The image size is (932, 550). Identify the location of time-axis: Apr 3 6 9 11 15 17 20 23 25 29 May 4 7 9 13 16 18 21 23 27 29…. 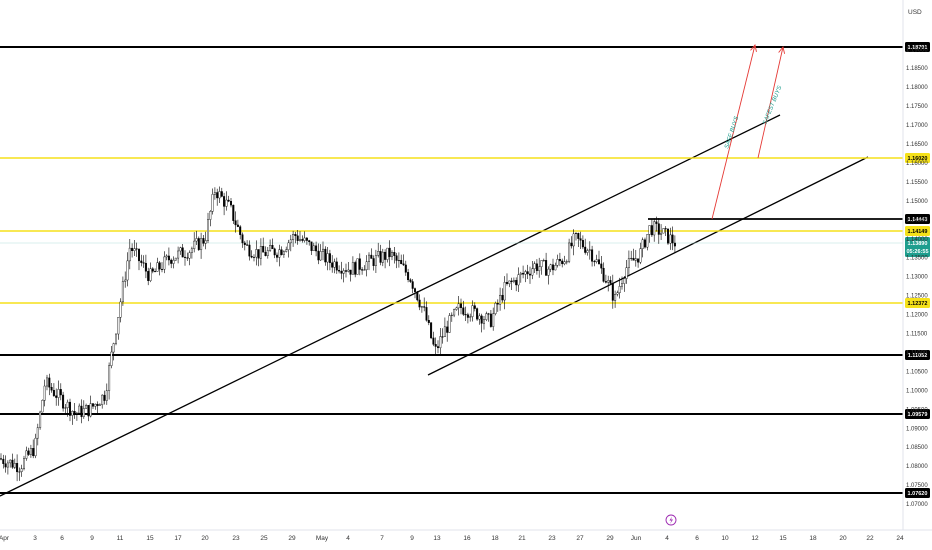
(466, 535).